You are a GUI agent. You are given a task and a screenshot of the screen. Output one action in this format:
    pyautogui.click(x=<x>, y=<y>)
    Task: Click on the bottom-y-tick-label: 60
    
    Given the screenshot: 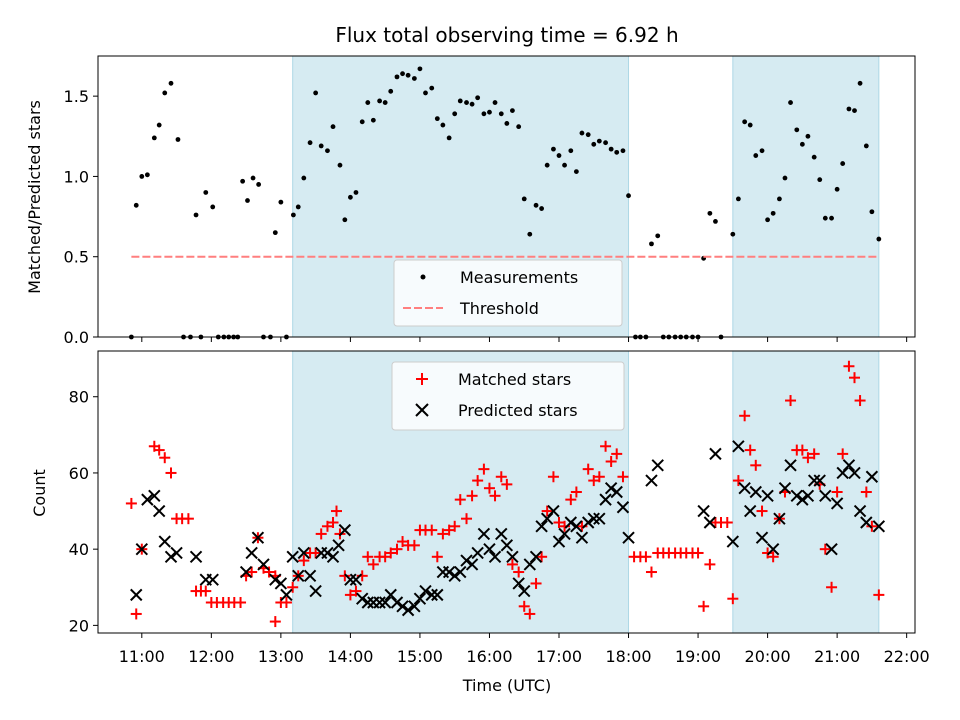 What is the action you would take?
    pyautogui.click(x=79, y=473)
    